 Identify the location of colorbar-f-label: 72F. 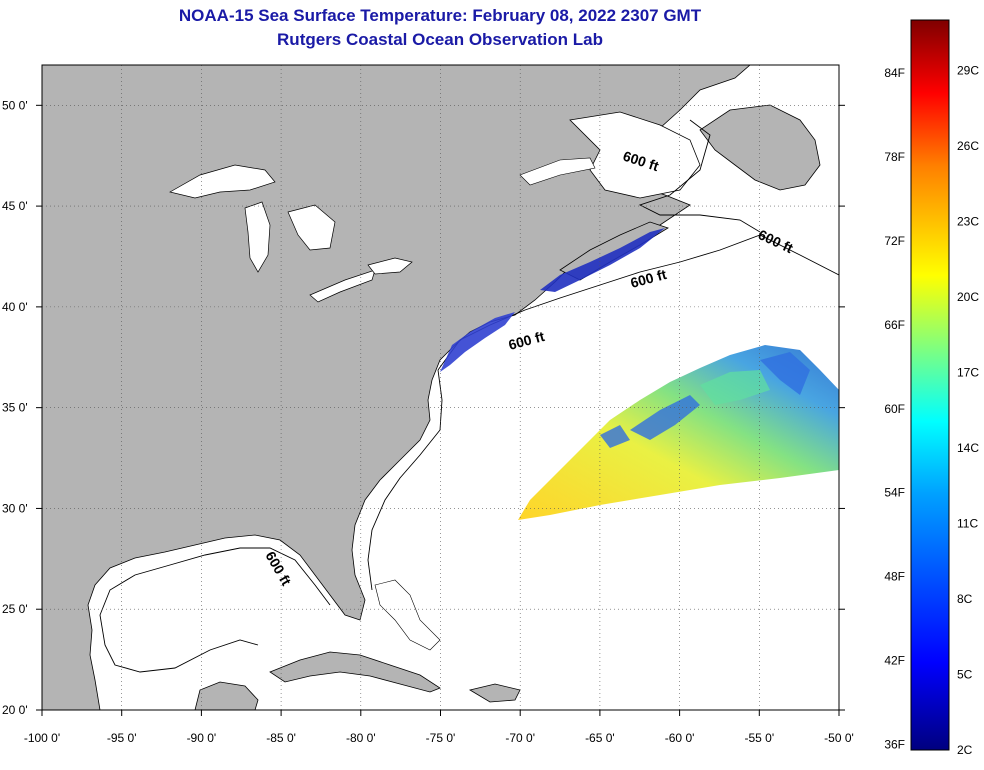
(894, 241).